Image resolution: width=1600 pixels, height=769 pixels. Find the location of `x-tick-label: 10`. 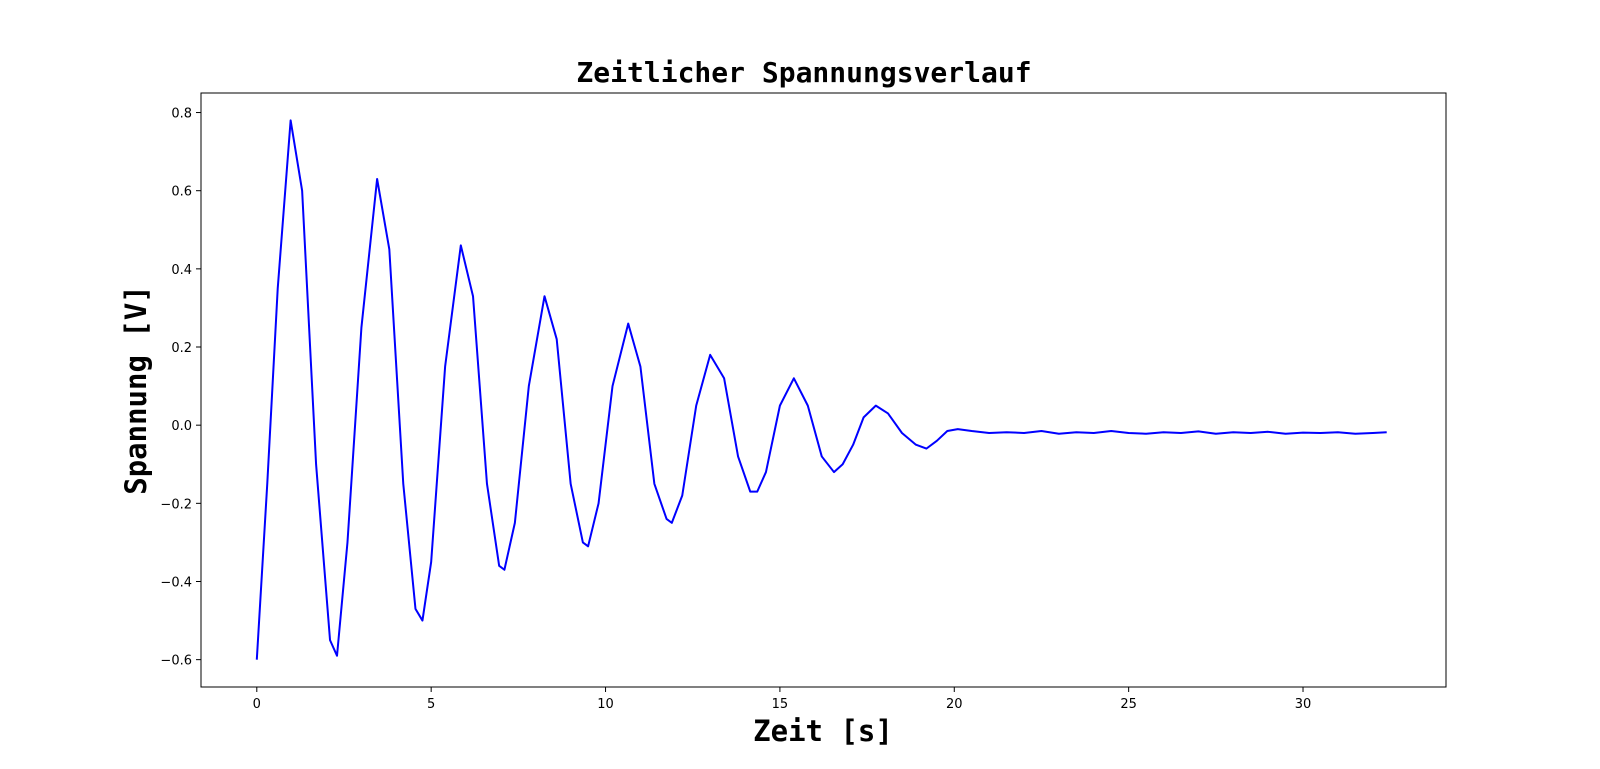

x-tick-label: 10 is located at coordinates (605, 704).